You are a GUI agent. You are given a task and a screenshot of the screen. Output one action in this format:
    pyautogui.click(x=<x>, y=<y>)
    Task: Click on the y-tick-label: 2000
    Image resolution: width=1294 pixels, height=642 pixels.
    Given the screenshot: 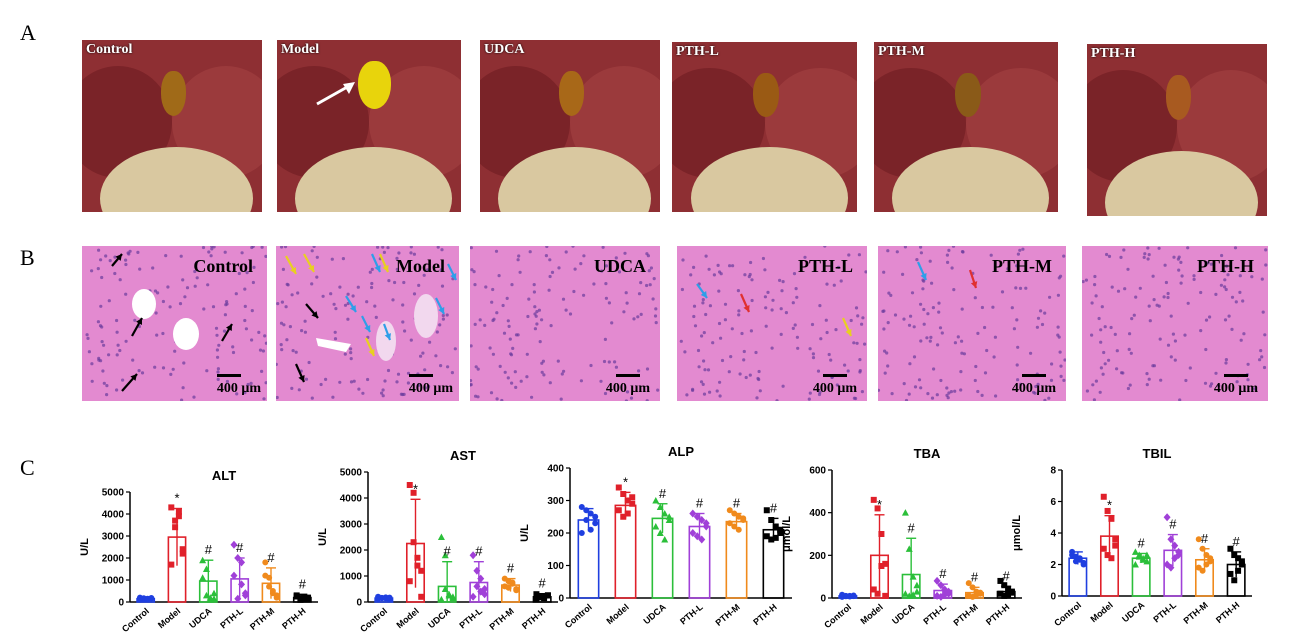 What is the action you would take?
    pyautogui.click(x=113, y=559)
    